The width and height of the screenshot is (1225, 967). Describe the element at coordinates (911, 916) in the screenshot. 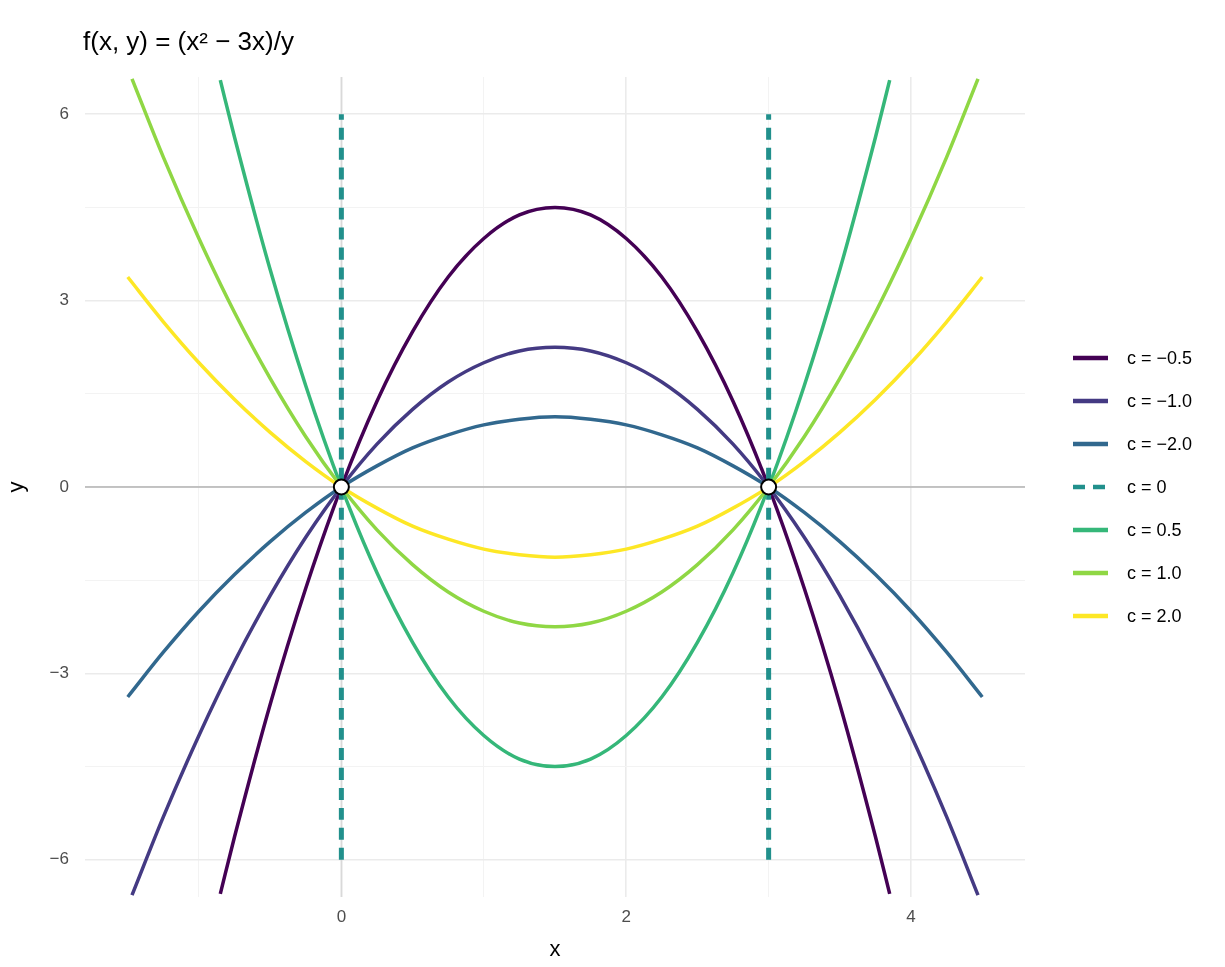

I see `x-tick-label: 4` at that location.